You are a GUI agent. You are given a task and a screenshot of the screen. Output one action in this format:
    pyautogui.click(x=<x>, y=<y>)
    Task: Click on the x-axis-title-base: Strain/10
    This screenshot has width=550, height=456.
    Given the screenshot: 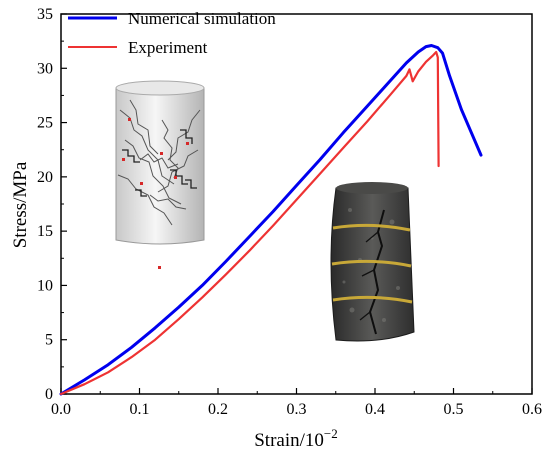 What is the action you would take?
    pyautogui.click(x=289, y=440)
    